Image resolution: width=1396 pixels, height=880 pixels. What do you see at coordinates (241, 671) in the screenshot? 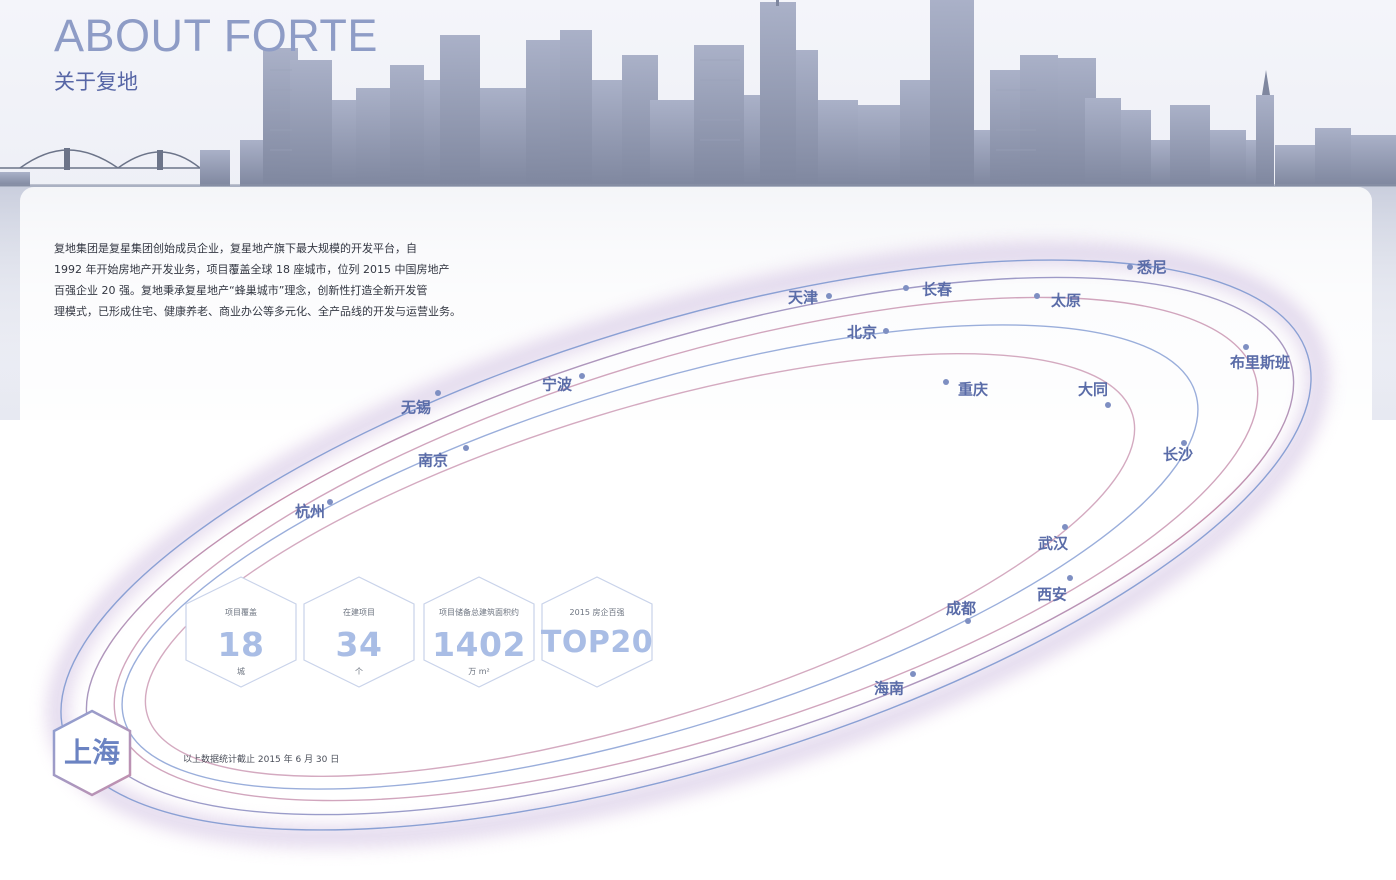
I see `stat-unit: 城` at bounding box center [241, 671].